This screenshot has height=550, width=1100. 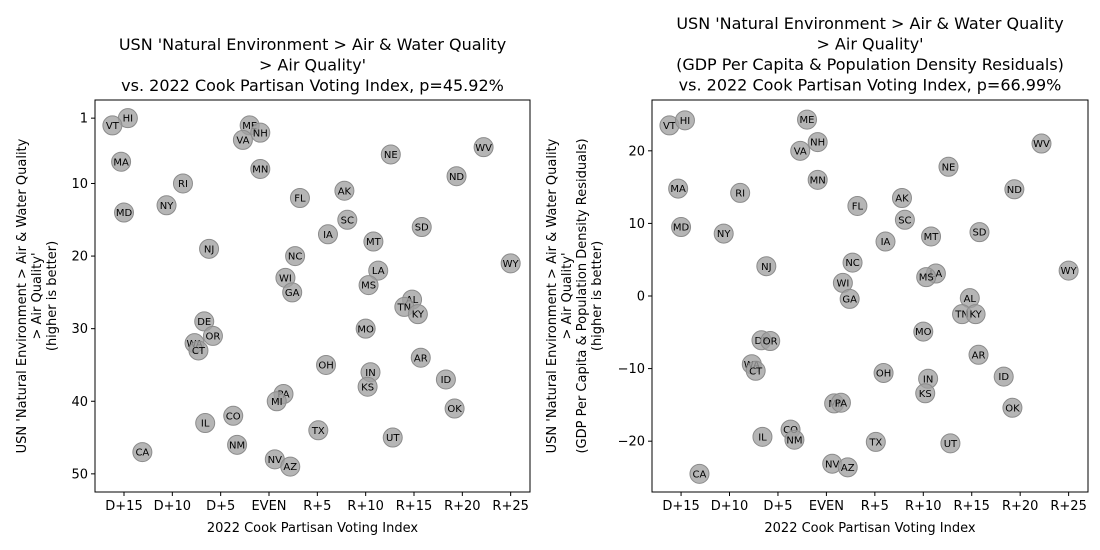 I want to click on point-label: OH, so click(x=325, y=366).